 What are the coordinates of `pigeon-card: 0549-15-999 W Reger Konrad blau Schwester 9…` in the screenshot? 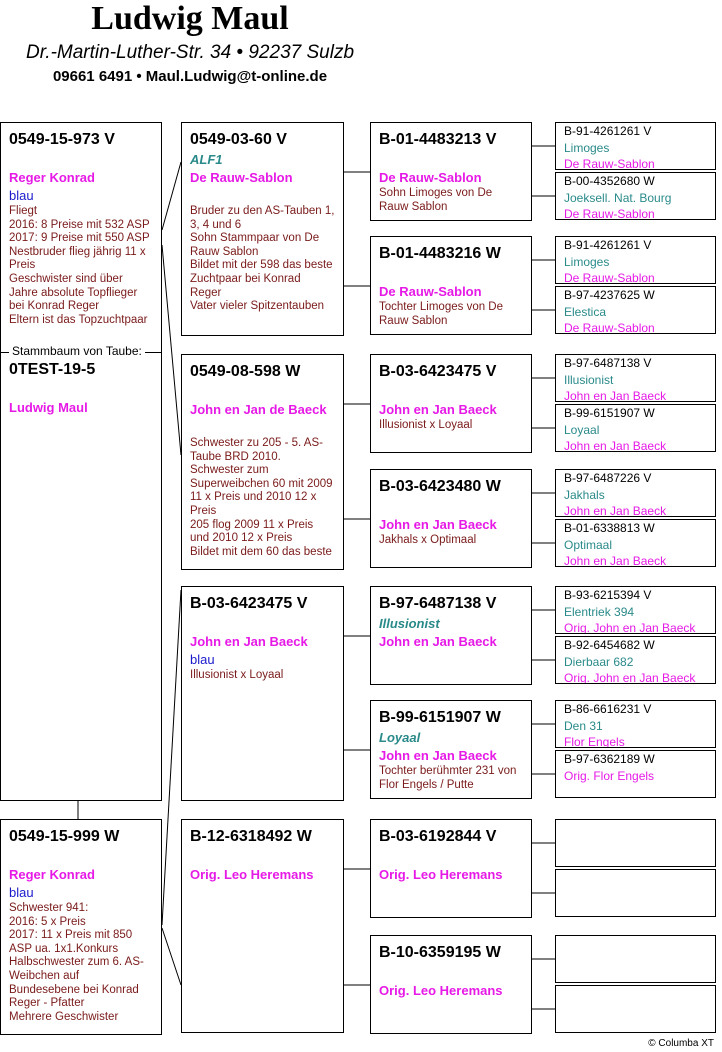 It's located at (81, 927).